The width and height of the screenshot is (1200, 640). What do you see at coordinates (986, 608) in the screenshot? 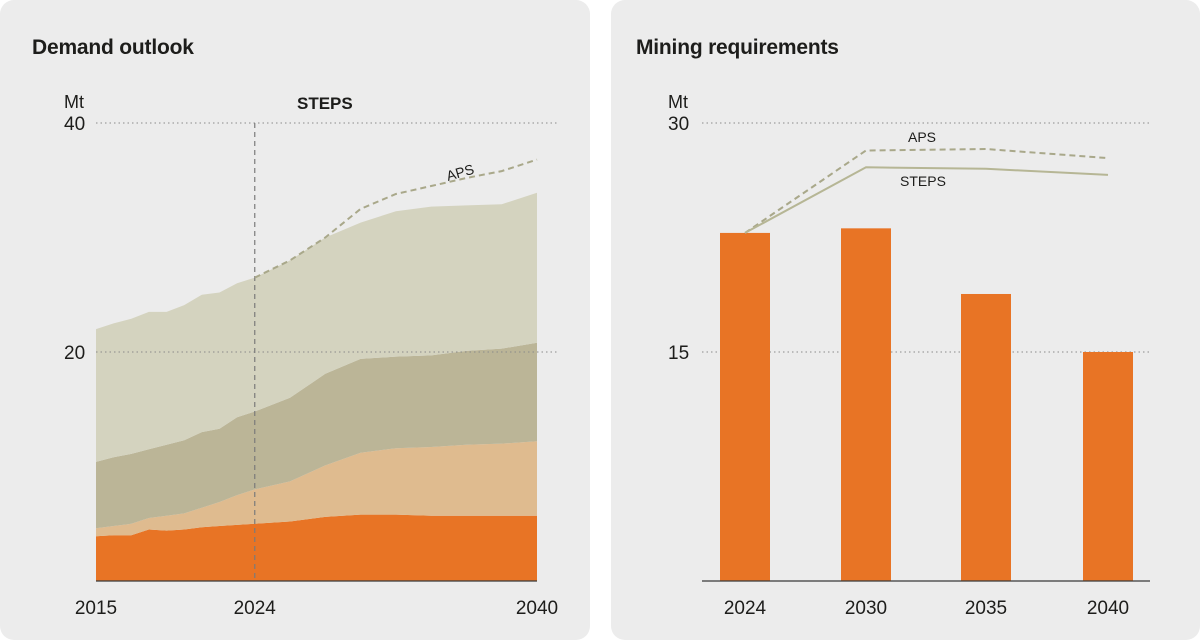
I see `x-tick-label-2035: 2035` at bounding box center [986, 608].